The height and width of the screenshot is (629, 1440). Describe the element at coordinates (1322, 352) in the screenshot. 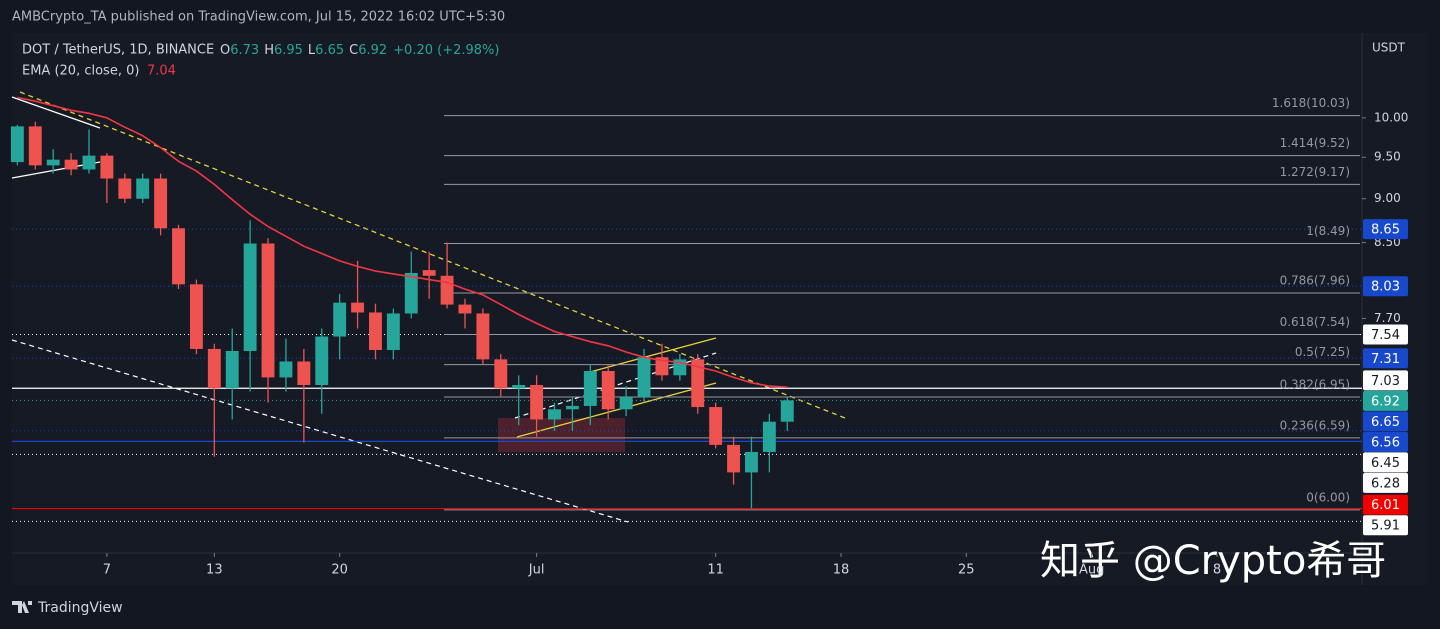

I see `fib-label: 0.5(7.25)` at that location.